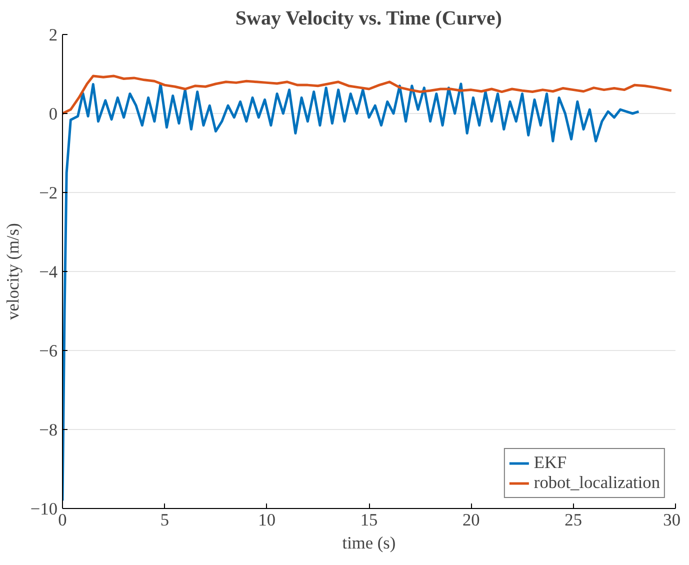 Image resolution: width=689 pixels, height=565 pixels. Describe the element at coordinates (48, 351) in the screenshot. I see `y-tick-label: −6` at that location.